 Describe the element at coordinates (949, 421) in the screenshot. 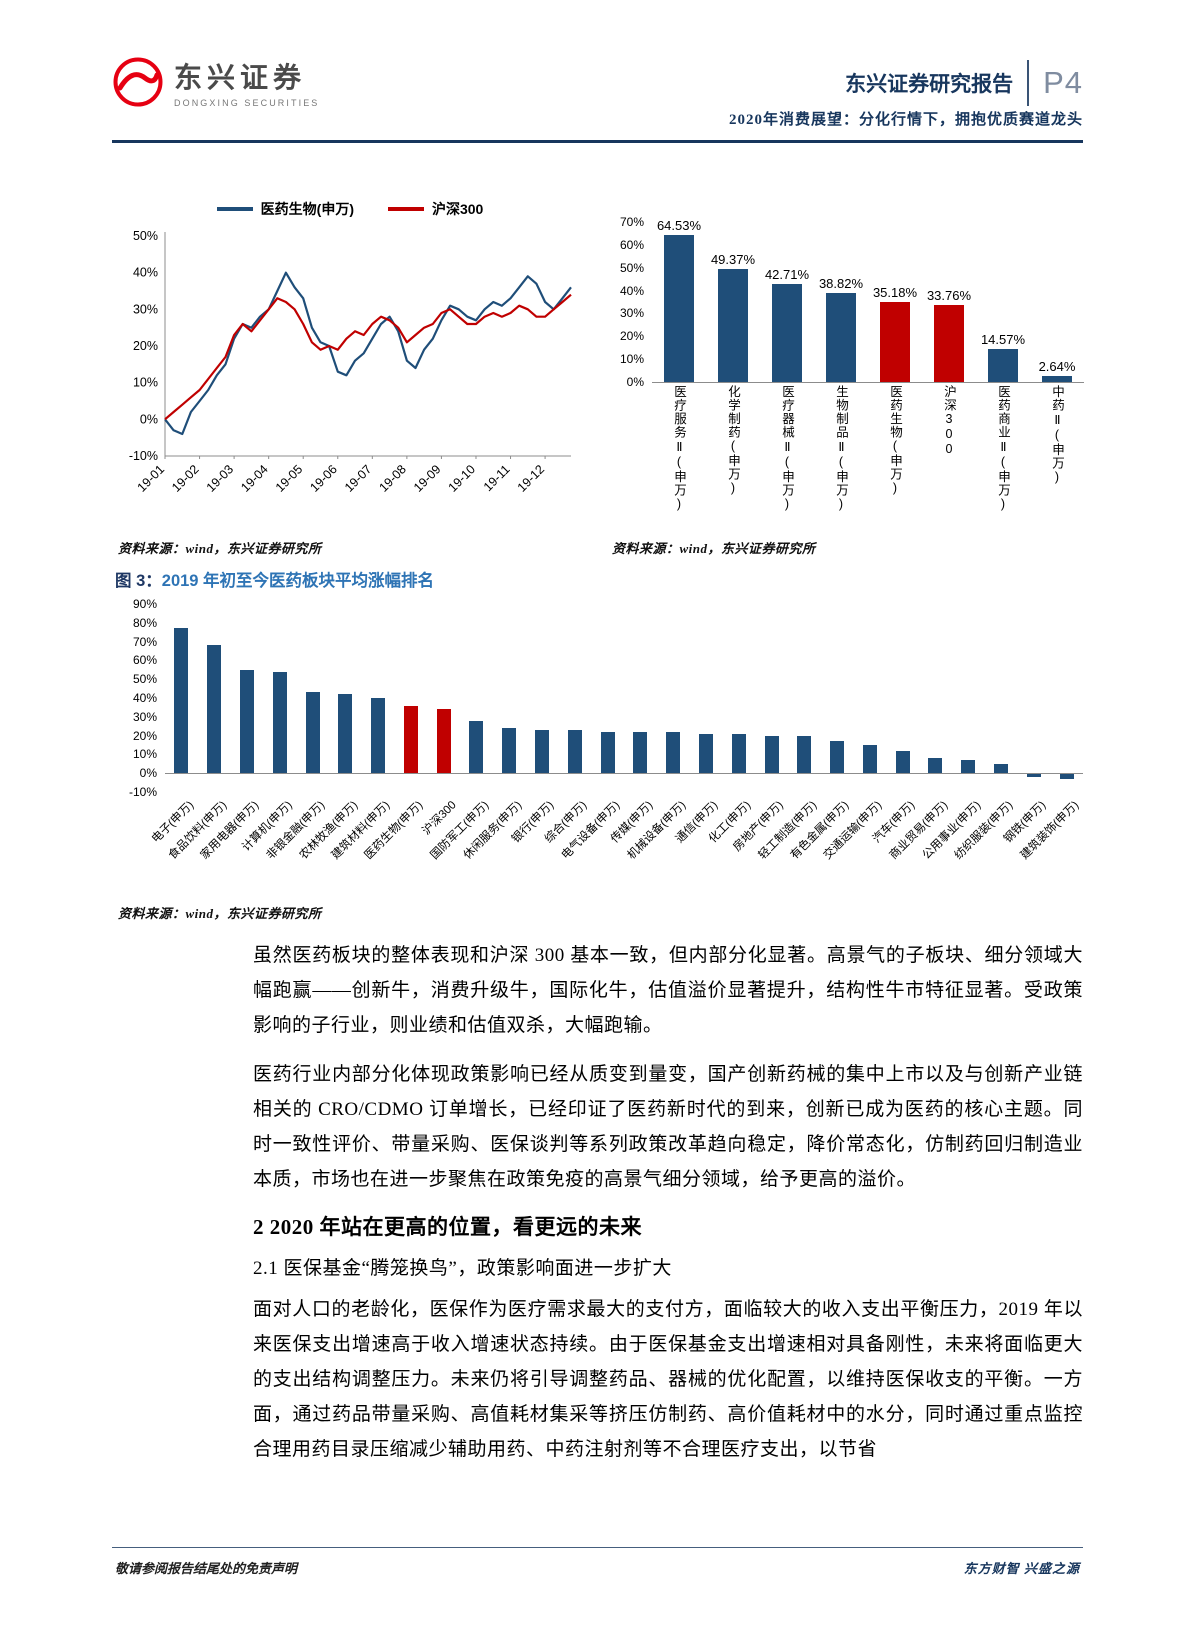

I see `x-axis-label: 沪深300` at that location.